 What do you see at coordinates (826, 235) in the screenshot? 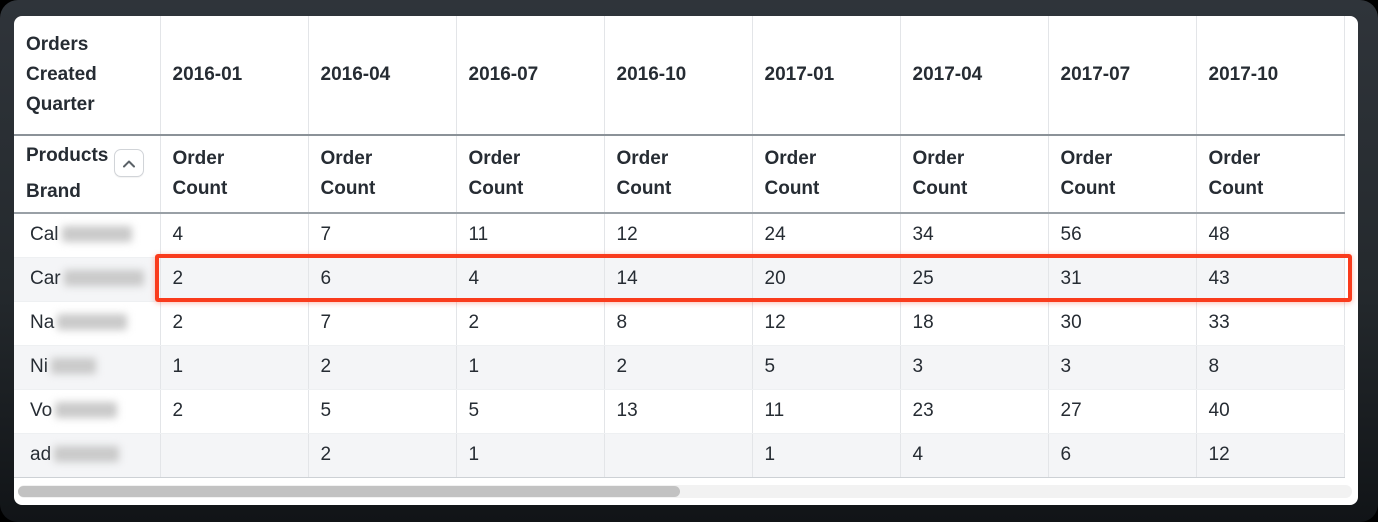
I see `order-count-cell: 24` at bounding box center [826, 235].